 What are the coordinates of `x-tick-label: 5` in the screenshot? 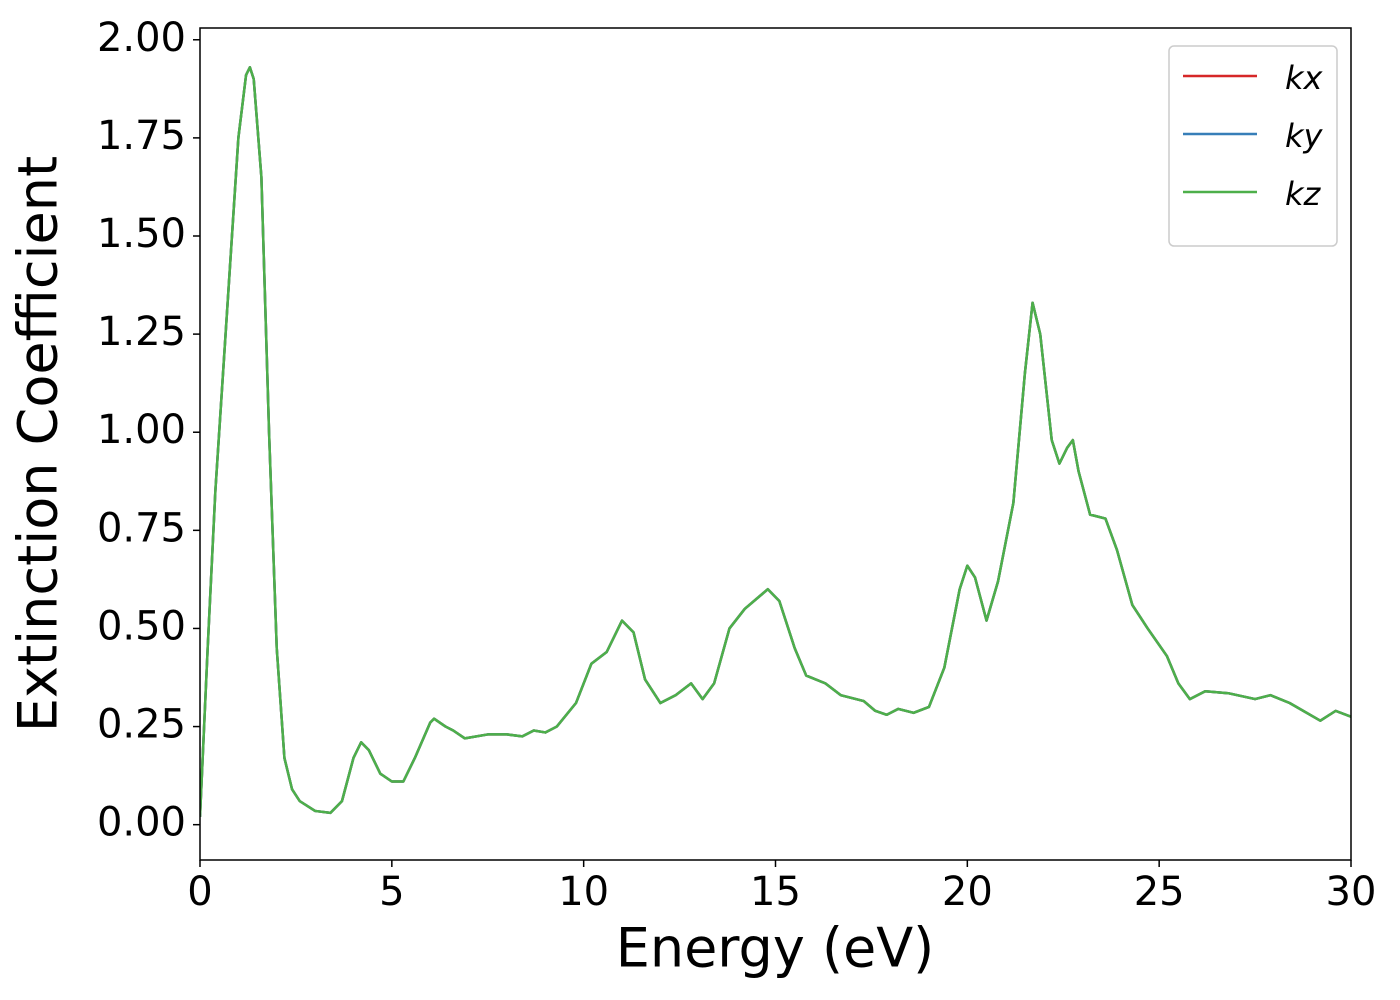 It's located at (391, 892).